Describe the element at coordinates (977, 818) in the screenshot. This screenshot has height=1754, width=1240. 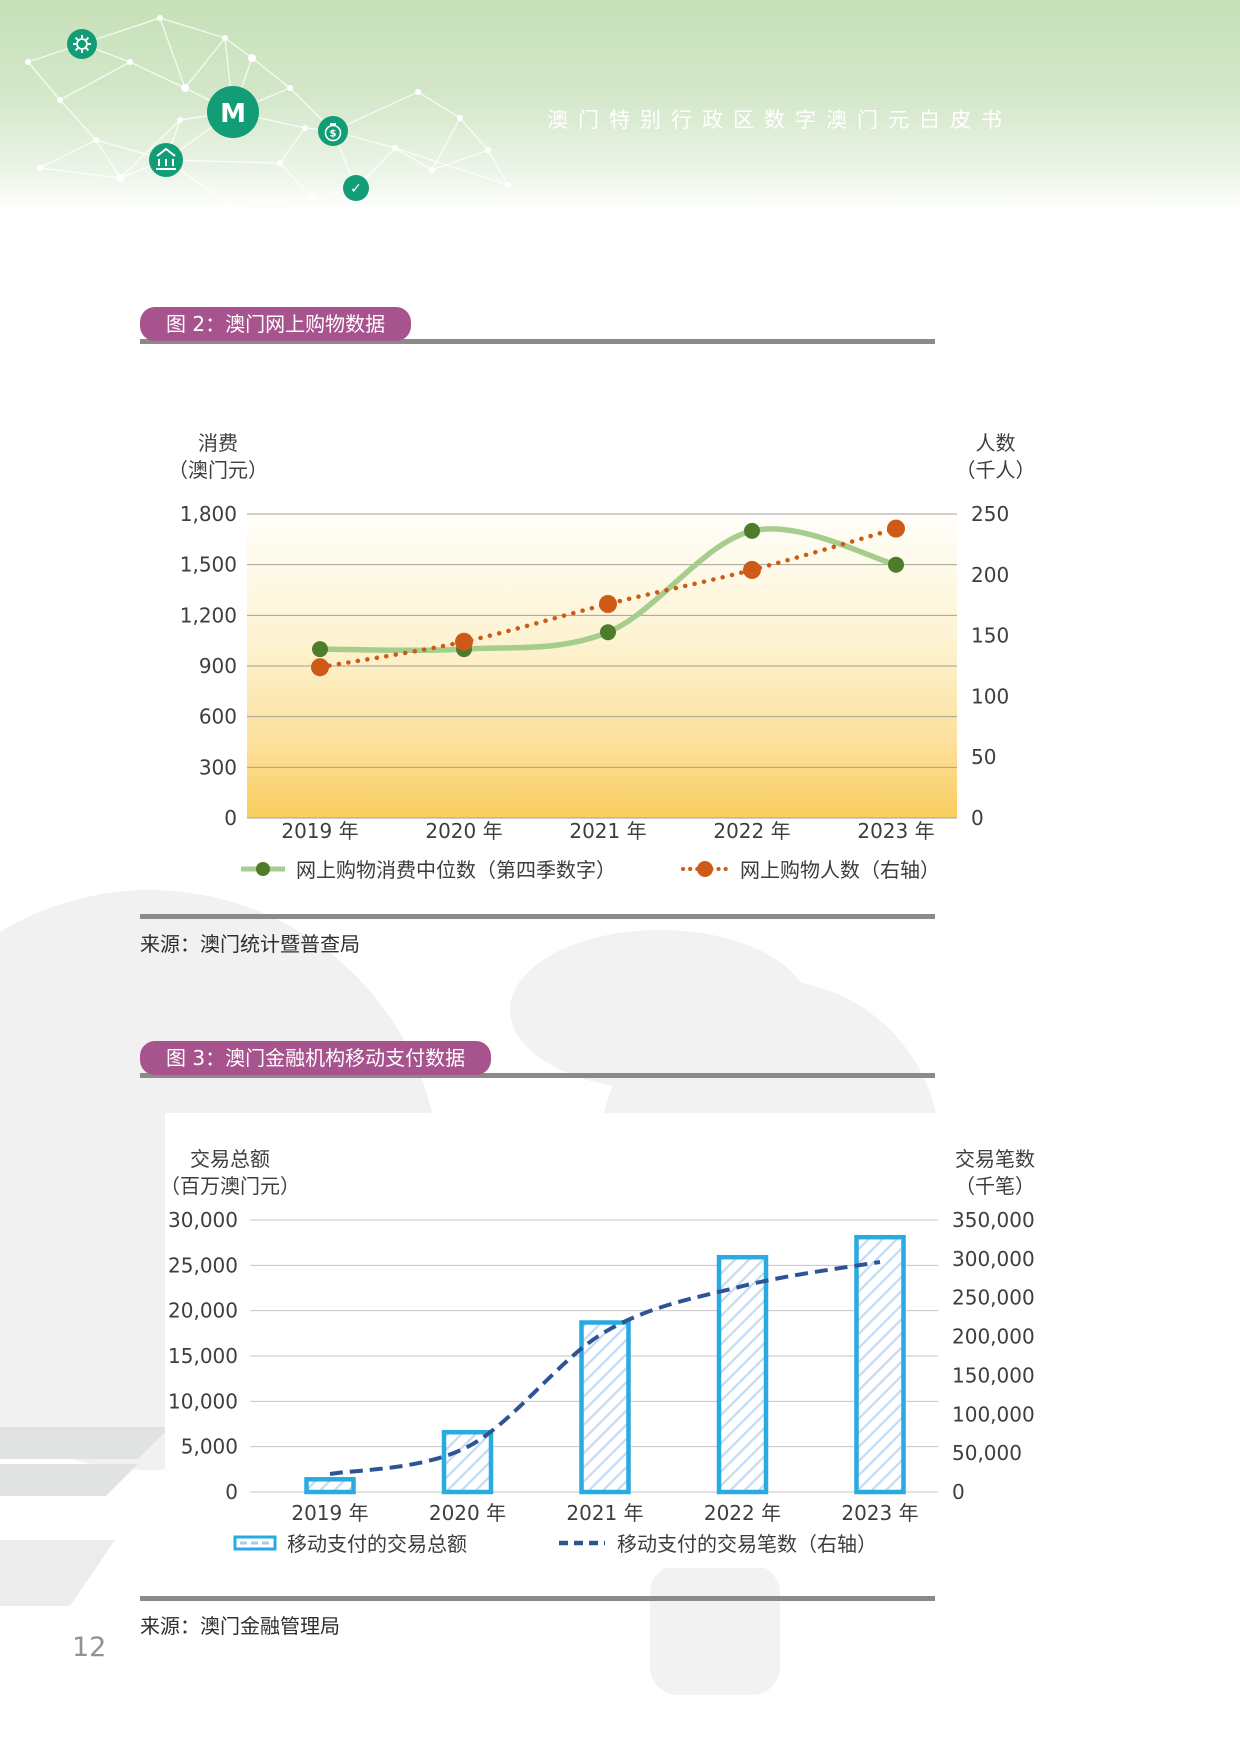
I see `right-axis-tick-label: 0` at that location.